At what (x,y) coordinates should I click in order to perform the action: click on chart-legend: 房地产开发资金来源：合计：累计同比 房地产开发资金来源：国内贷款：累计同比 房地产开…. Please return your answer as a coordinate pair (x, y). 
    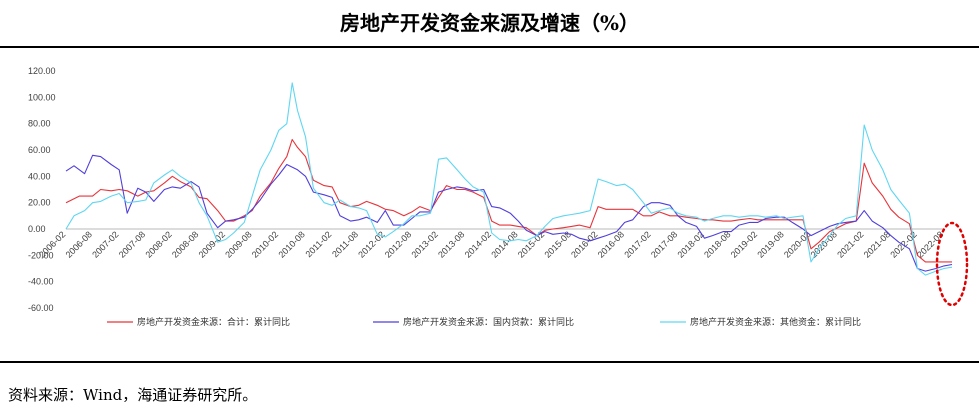
    Looking at the image, I should click on (484, 322).